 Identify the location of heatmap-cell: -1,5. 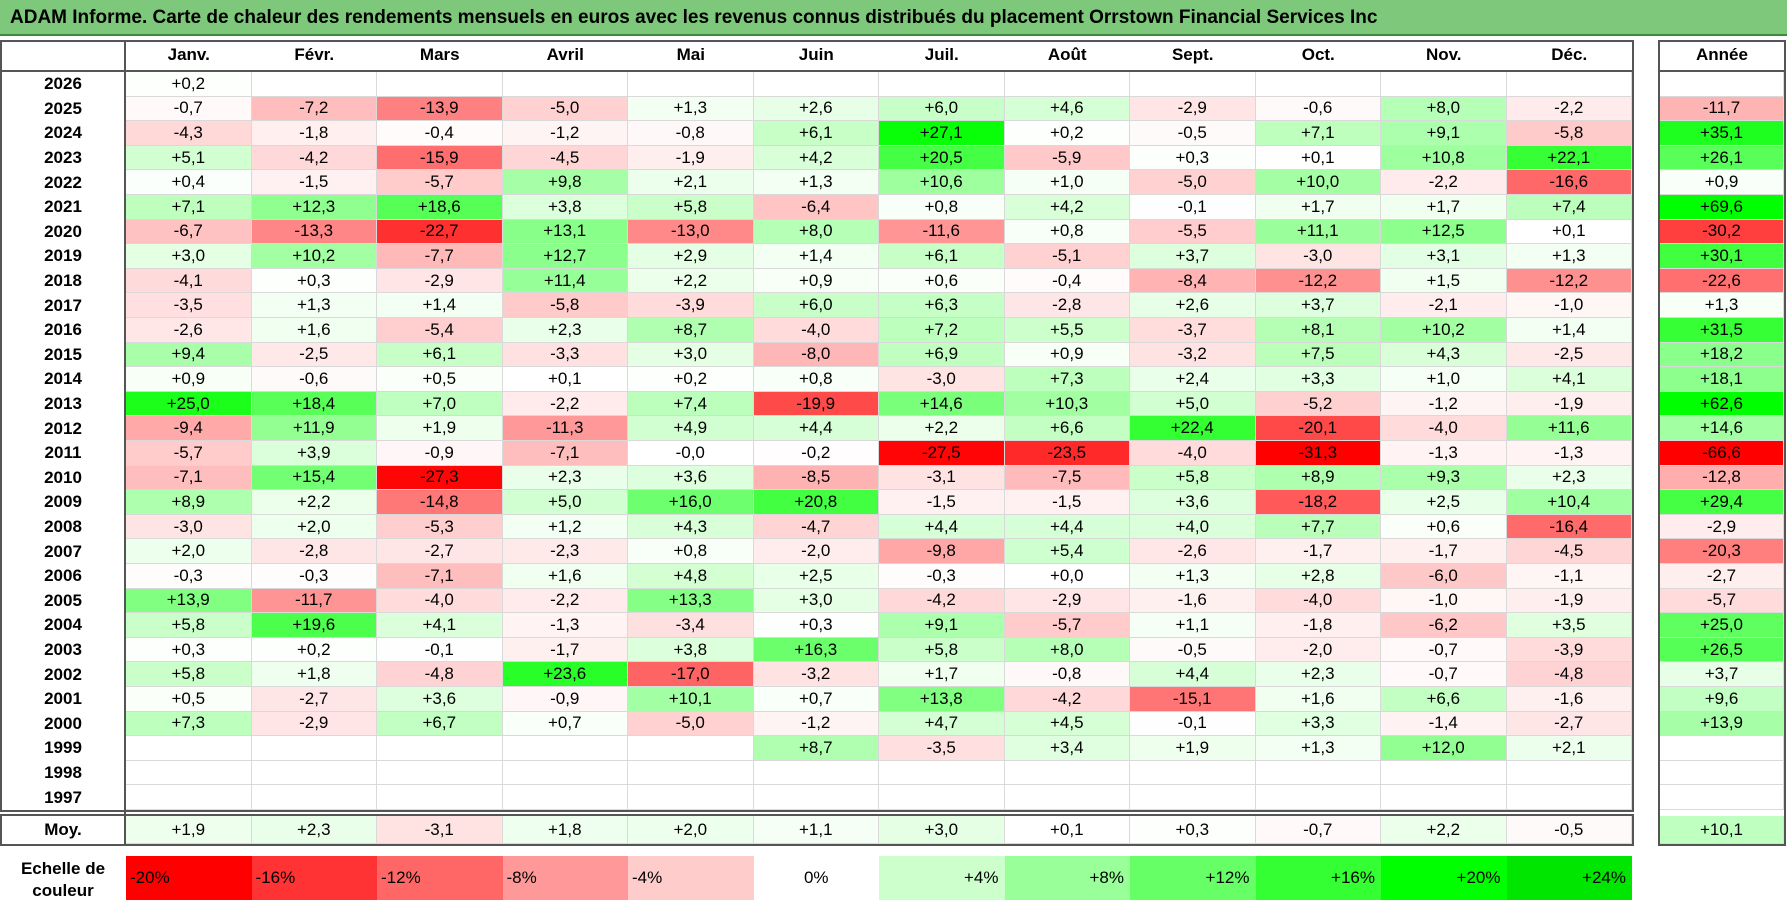
(314, 182).